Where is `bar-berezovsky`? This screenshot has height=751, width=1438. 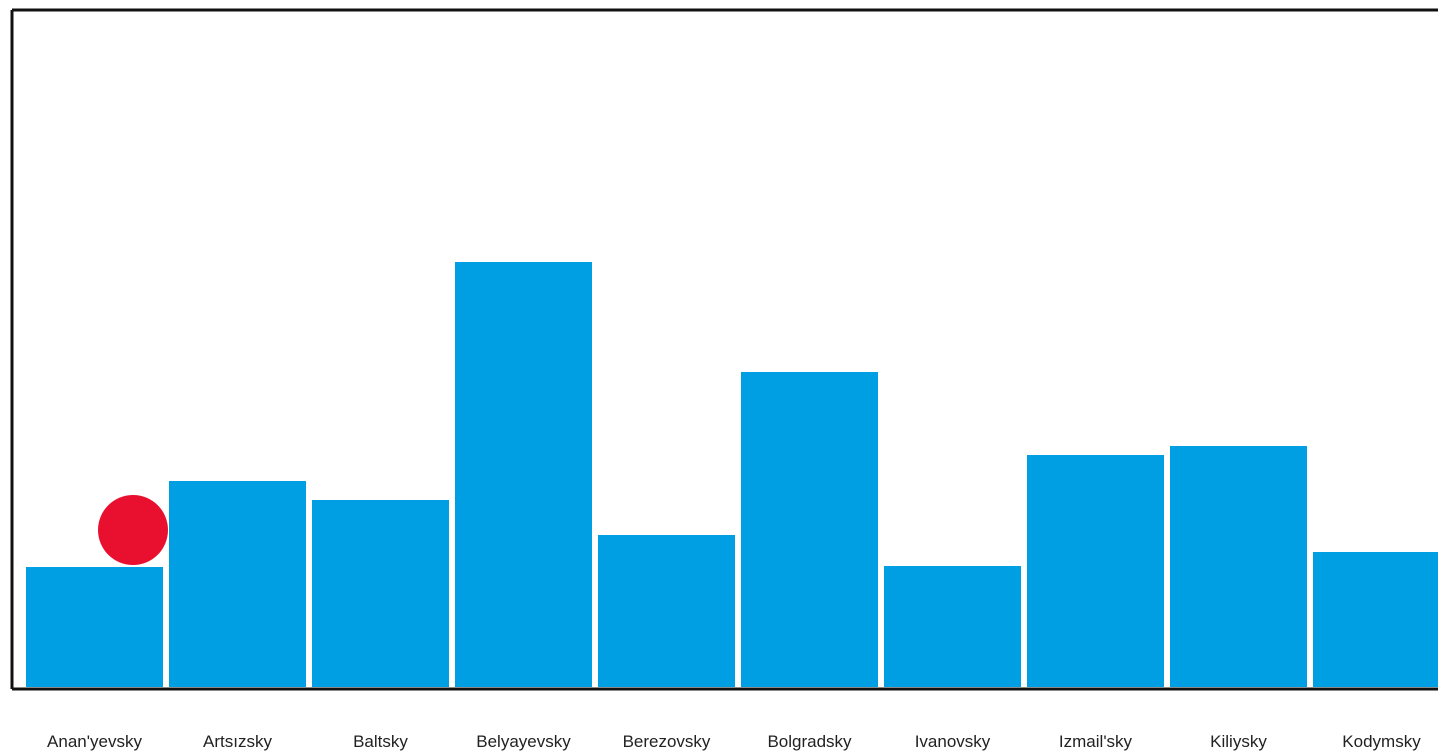
bar-berezovsky is located at coordinates (666, 611).